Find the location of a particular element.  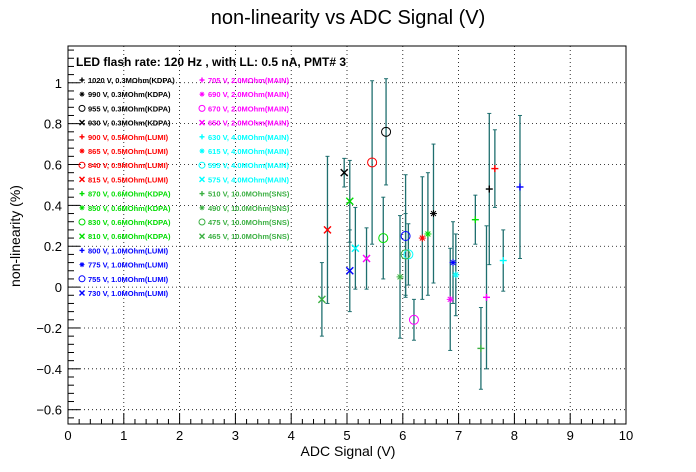

legend-entry: 830 V, 0.6MOhm(KDPA) is located at coordinates (124, 222).